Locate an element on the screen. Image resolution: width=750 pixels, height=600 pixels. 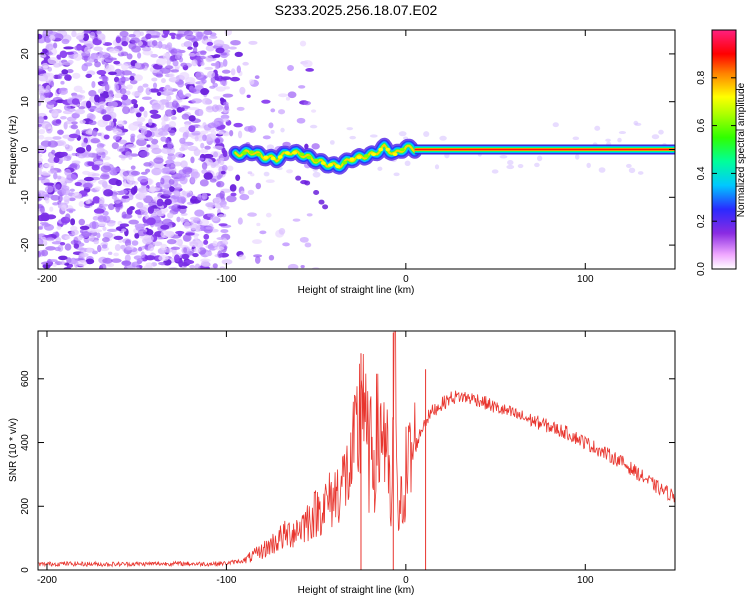
spectrogram-y-tick-label: 0 is located at coordinates (25, 149).